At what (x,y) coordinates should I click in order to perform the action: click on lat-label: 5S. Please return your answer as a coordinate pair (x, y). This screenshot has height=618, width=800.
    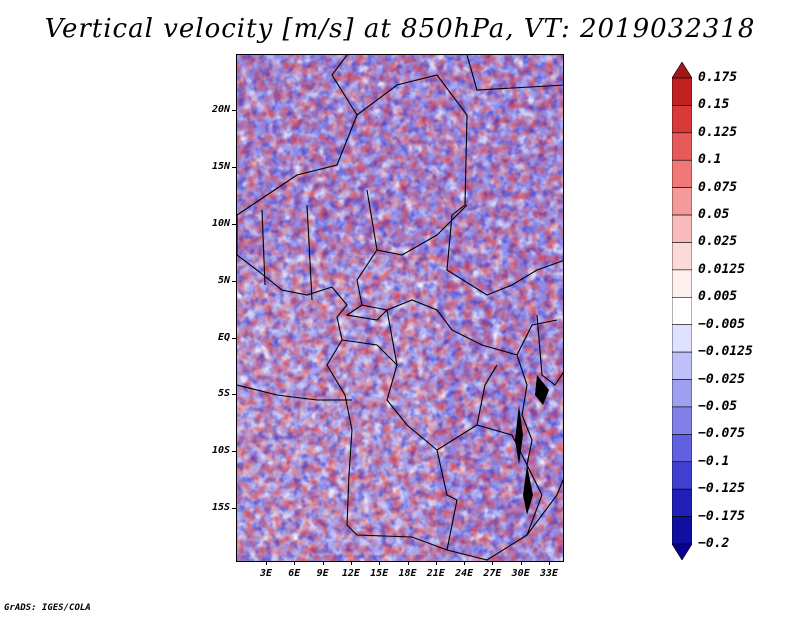
    Looking at the image, I should click on (223, 393).